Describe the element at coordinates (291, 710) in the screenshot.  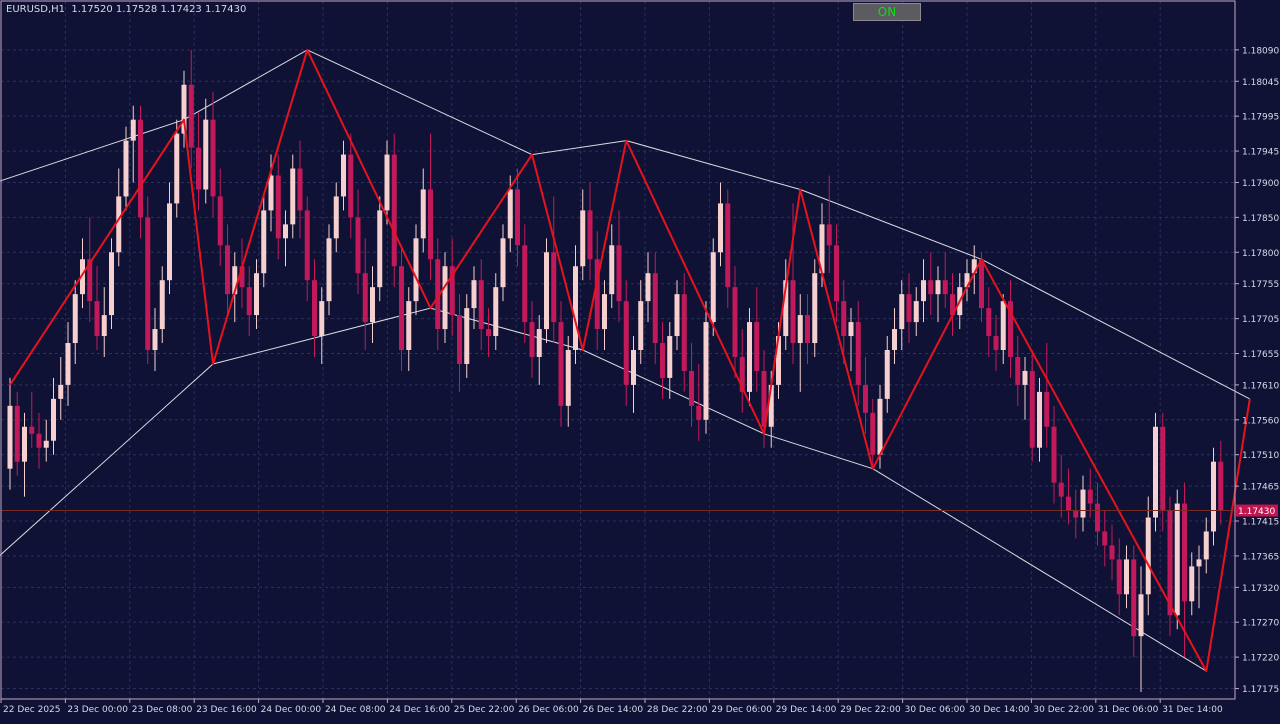
I see `time-tick-label: 24 Dec 00:00` at that location.